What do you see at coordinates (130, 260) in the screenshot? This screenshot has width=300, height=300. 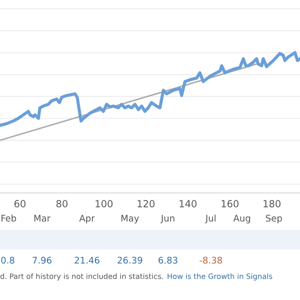 I see `text: 26.39` at bounding box center [130, 260].